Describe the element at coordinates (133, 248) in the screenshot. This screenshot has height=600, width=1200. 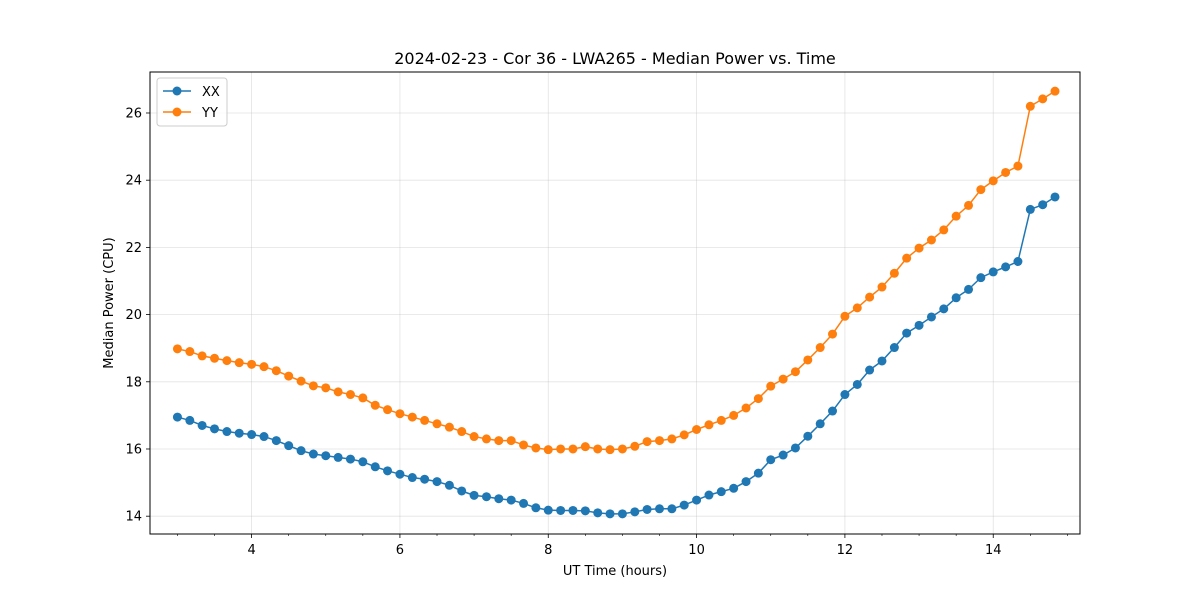
I see `y-tick-label: 22` at that location.